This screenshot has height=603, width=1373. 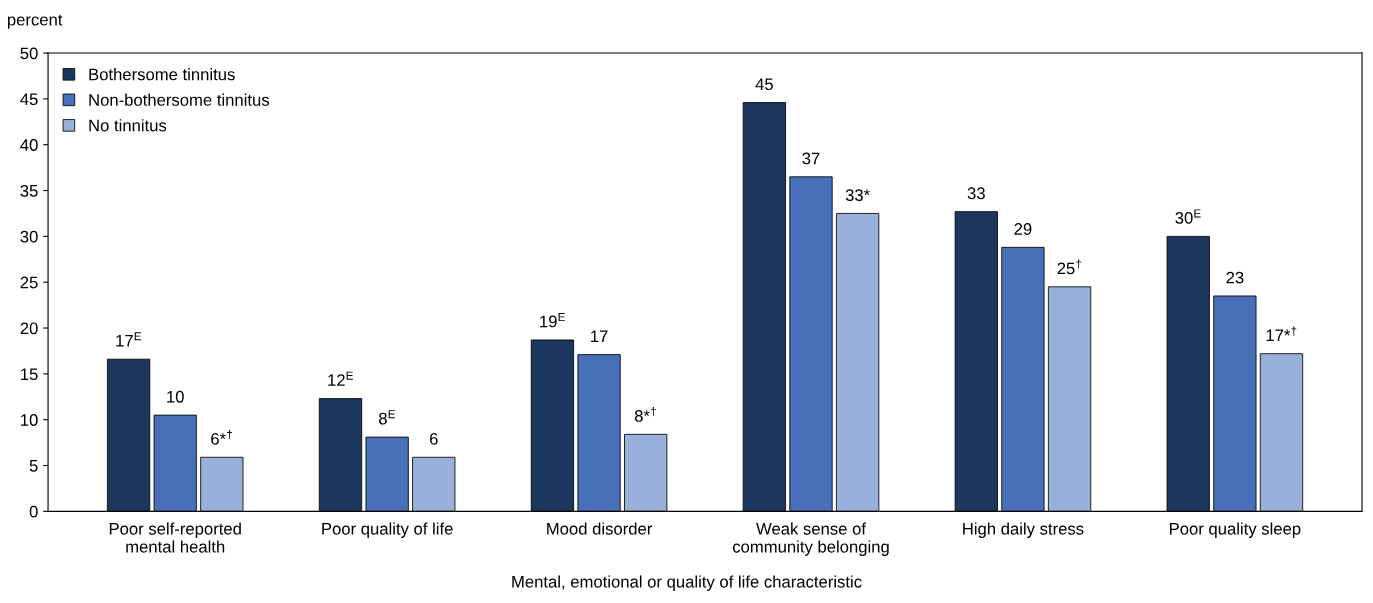 What do you see at coordinates (976, 193) in the screenshot?
I see `data-label: 33` at bounding box center [976, 193].